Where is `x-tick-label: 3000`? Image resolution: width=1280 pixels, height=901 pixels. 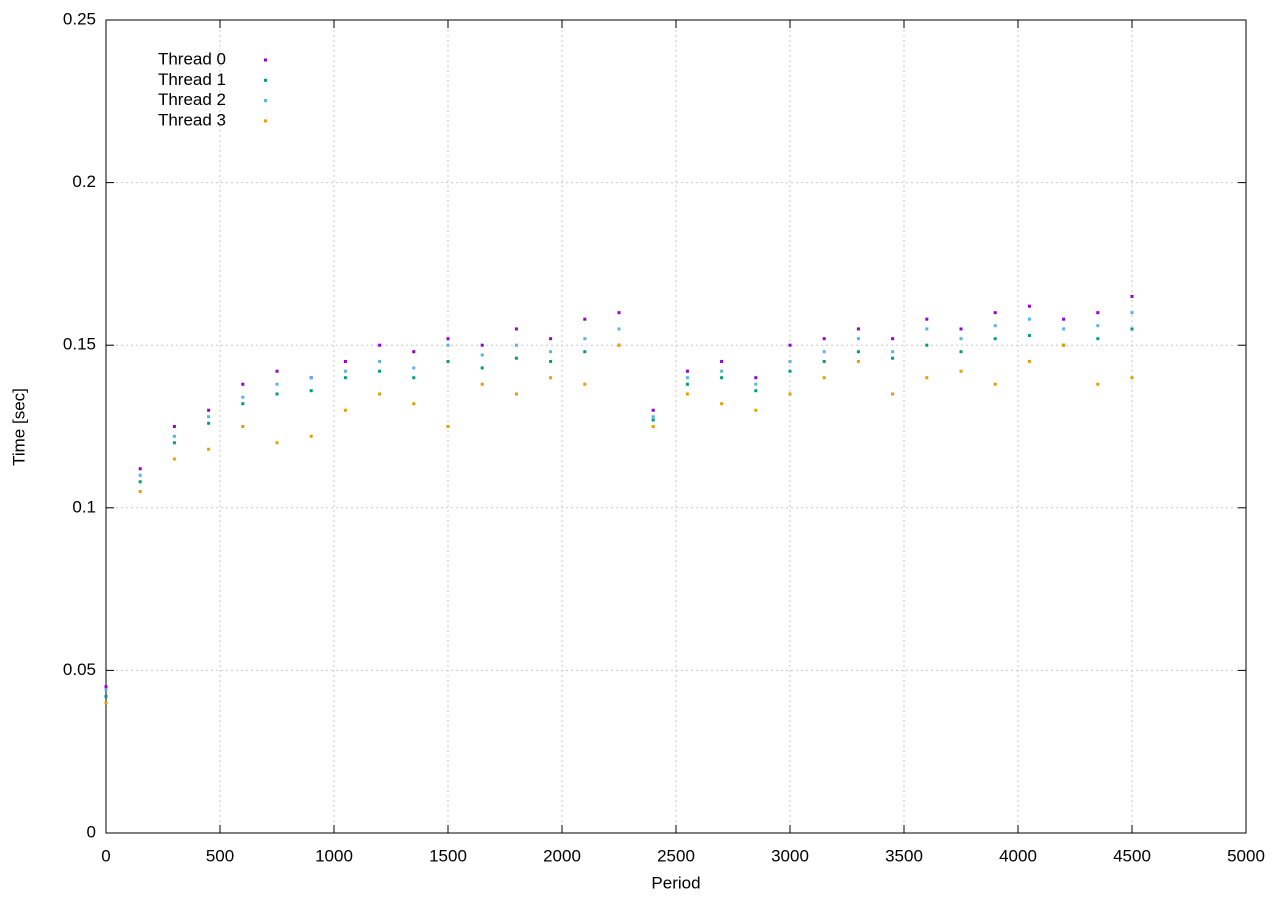
x-tick-label: 3000 is located at coordinates (790, 855).